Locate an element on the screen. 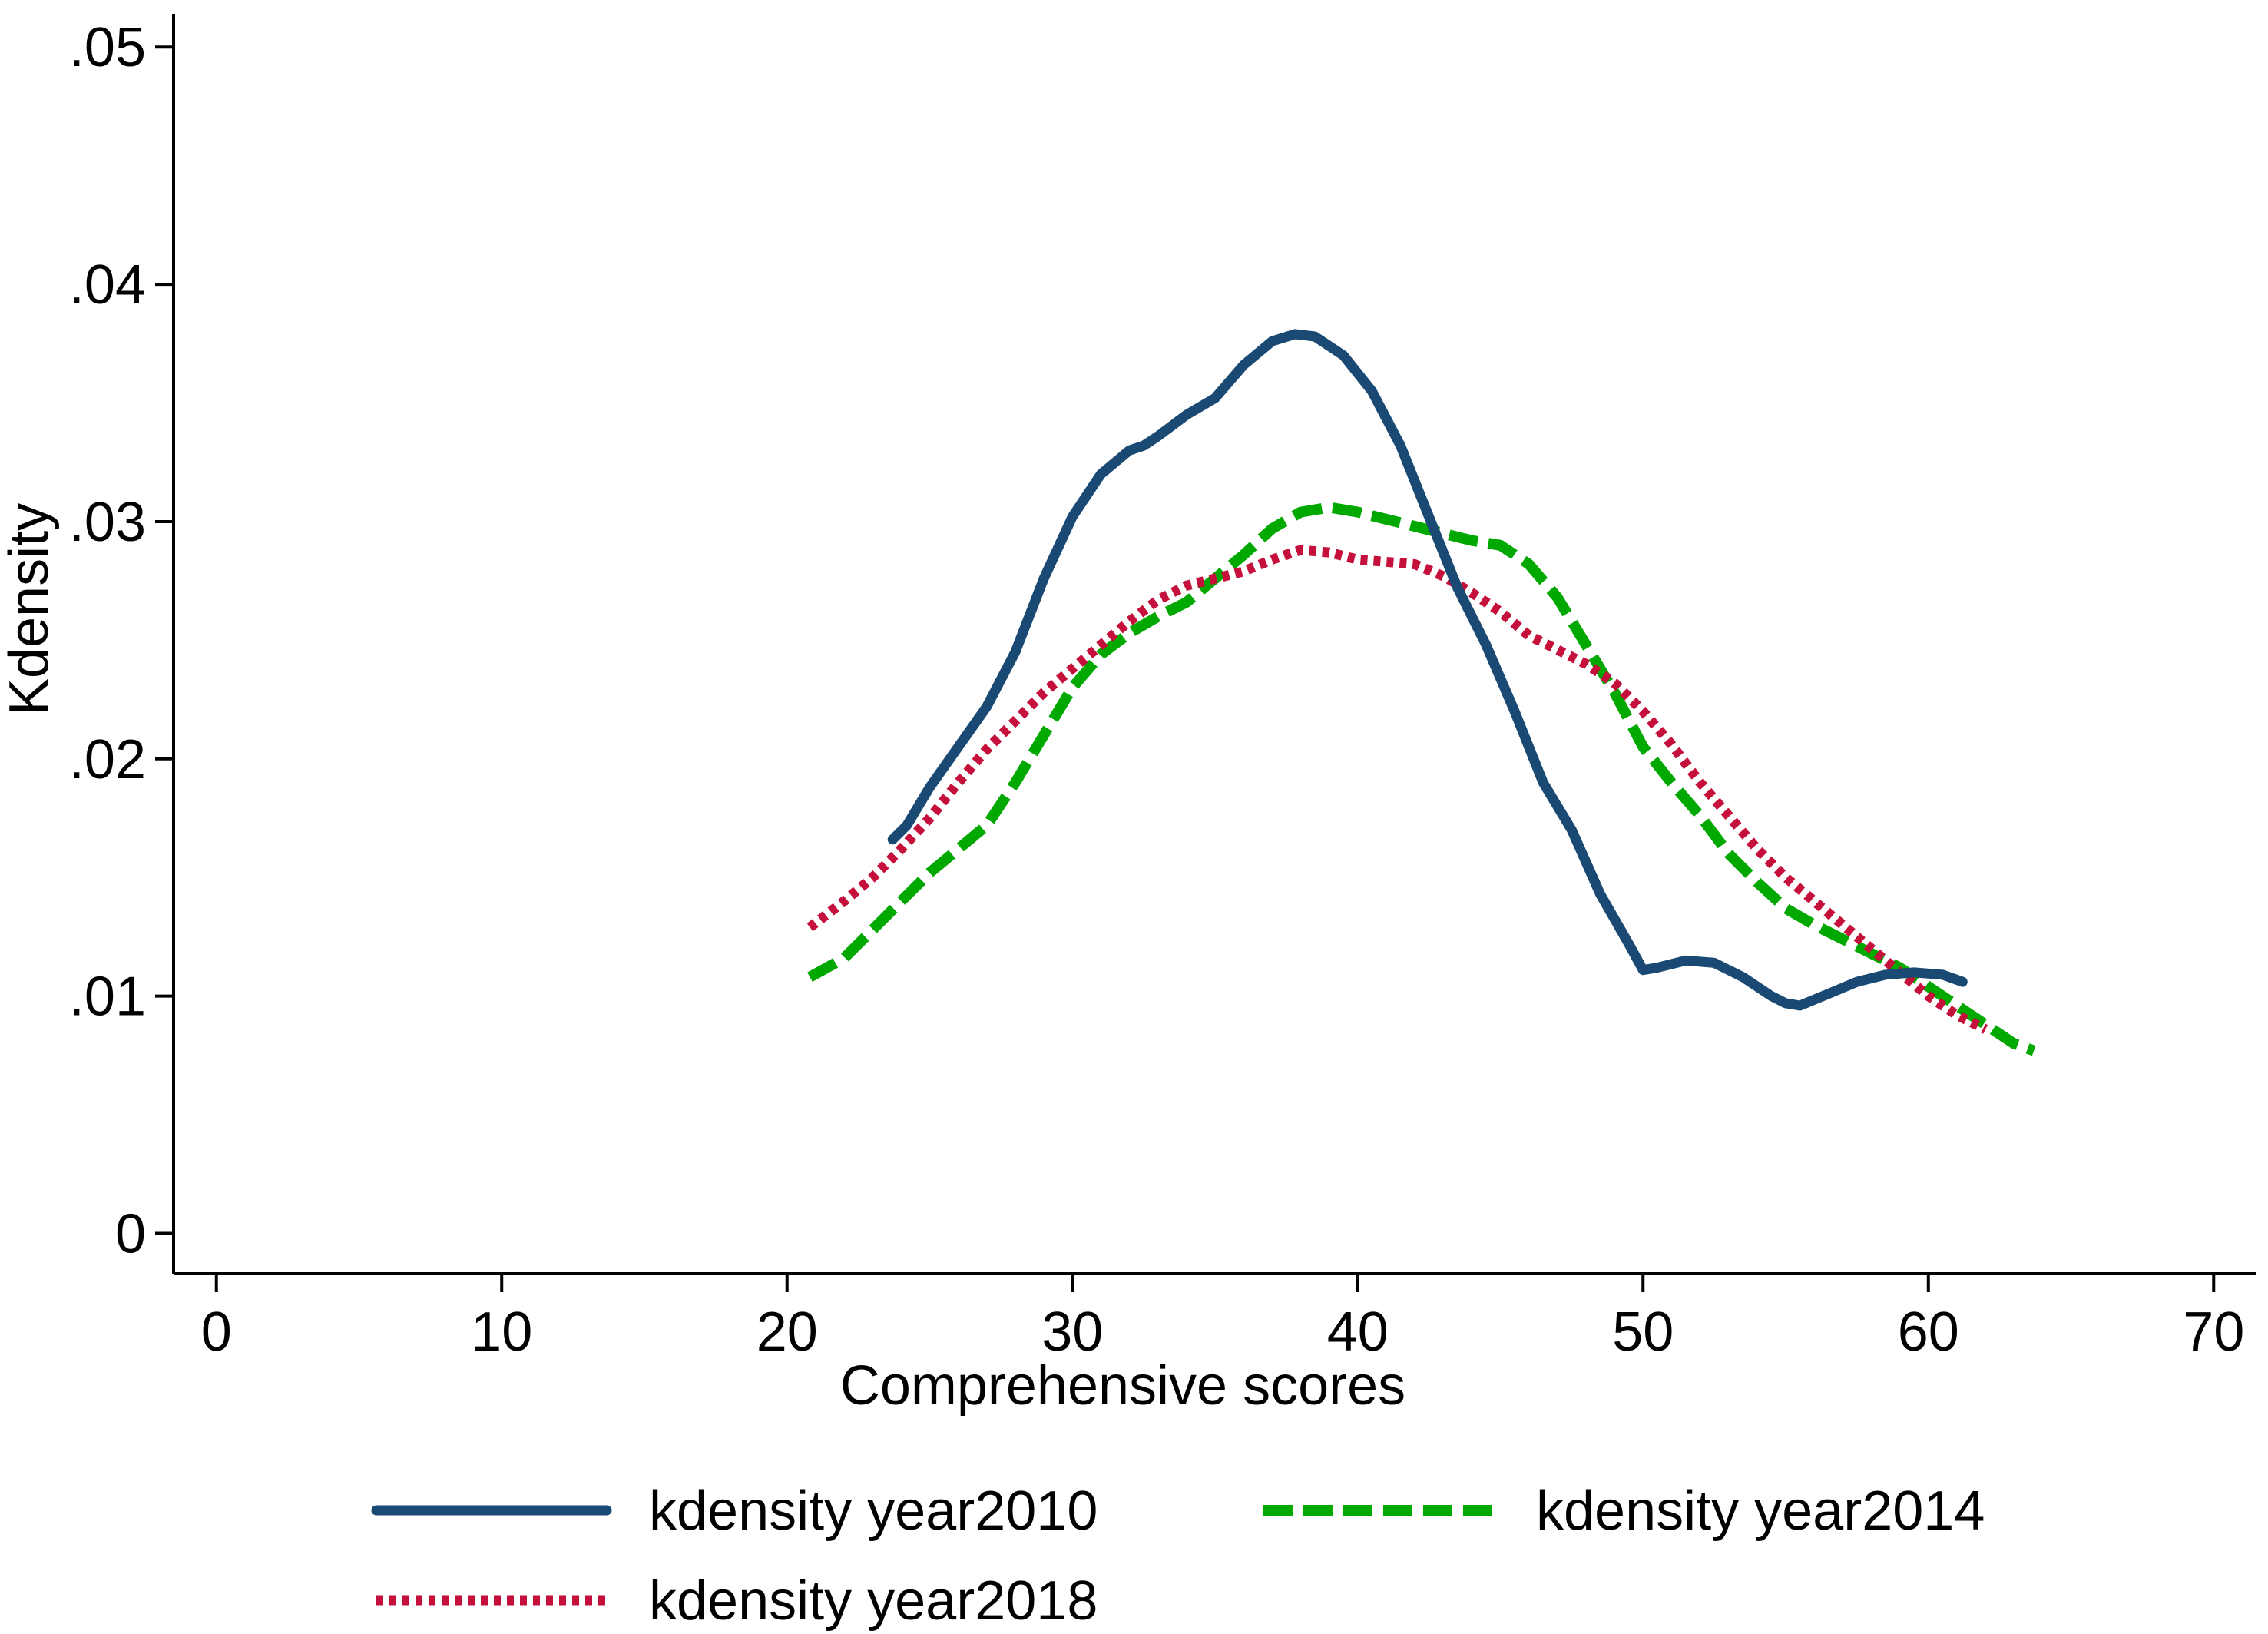 Image resolution: width=2268 pixels, height=1634 pixels. x-tick-label: 60 is located at coordinates (1928, 1332).